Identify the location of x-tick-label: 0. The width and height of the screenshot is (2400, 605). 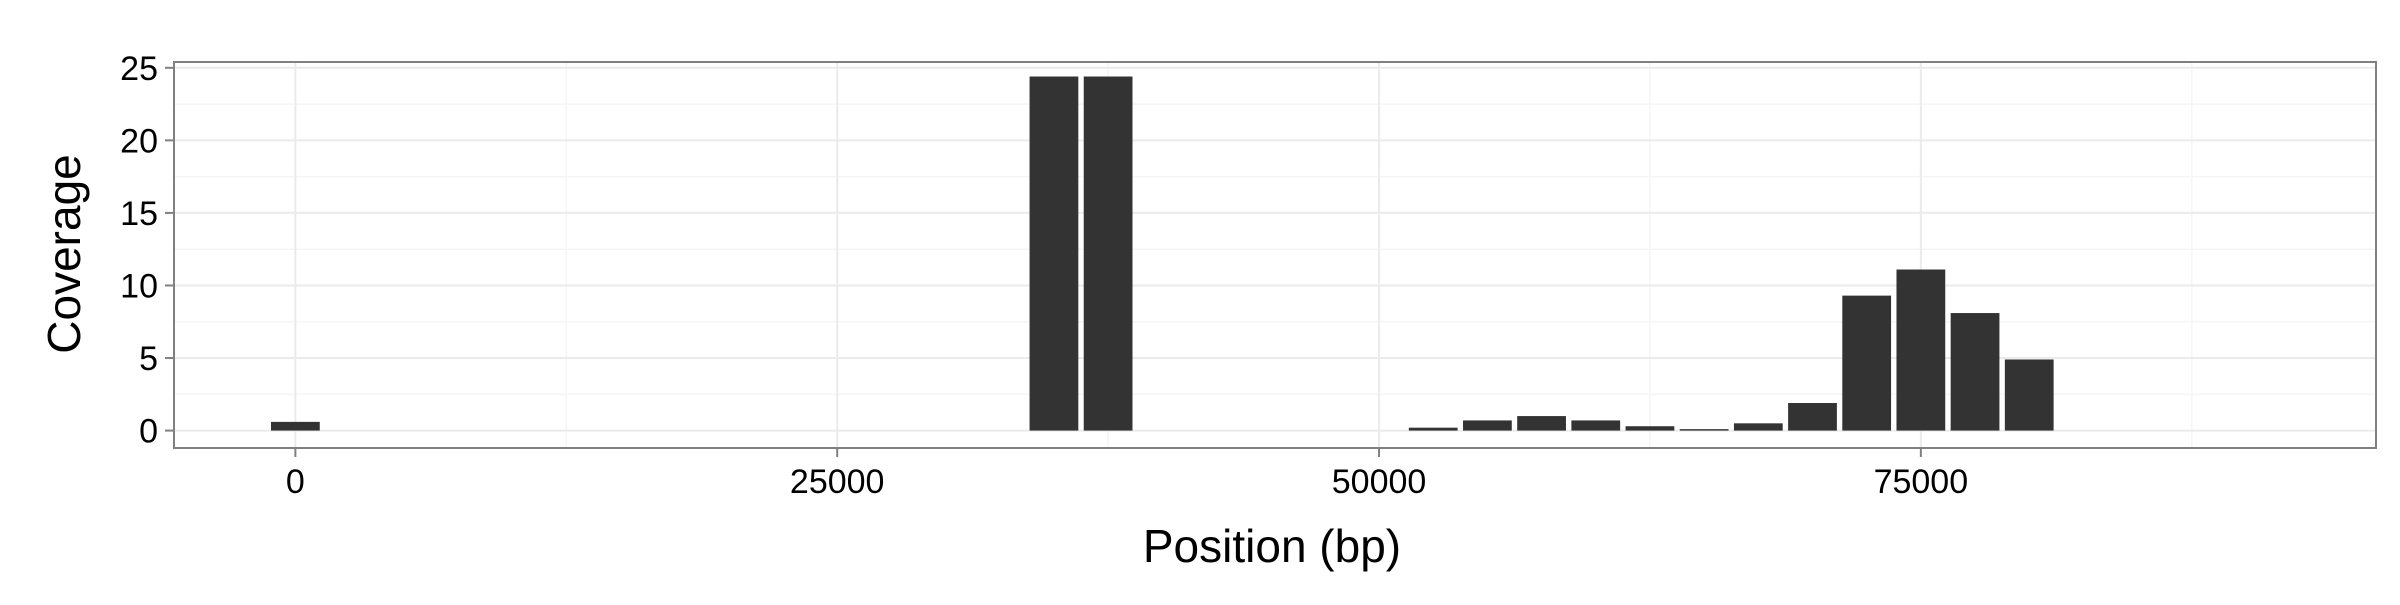
(295, 482).